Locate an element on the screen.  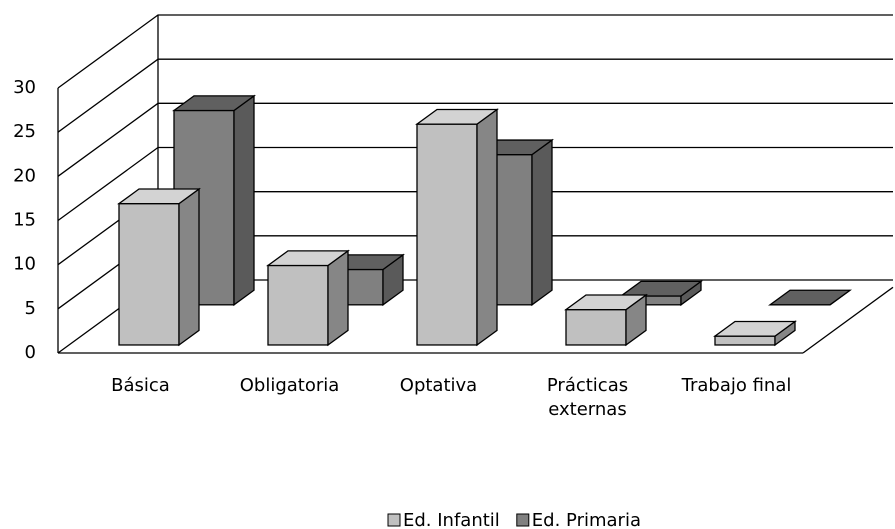
y-tick-label: 20 is located at coordinates (24, 175).